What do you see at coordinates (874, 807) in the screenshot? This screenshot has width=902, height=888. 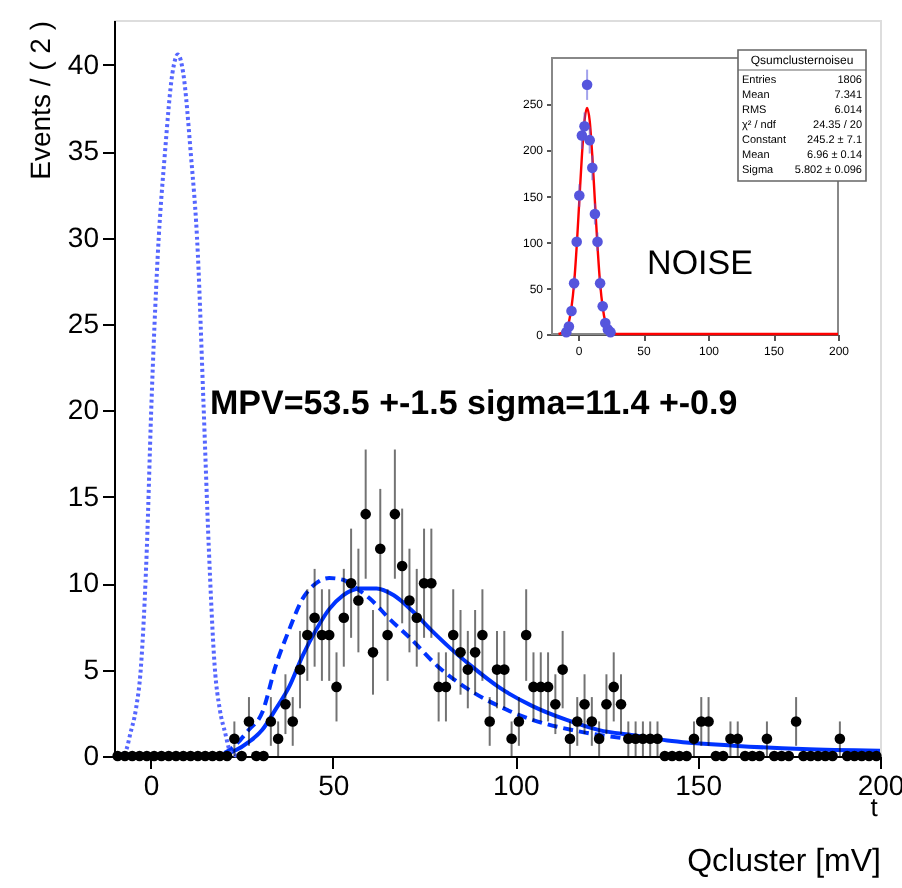 I see `text: t` at bounding box center [874, 807].